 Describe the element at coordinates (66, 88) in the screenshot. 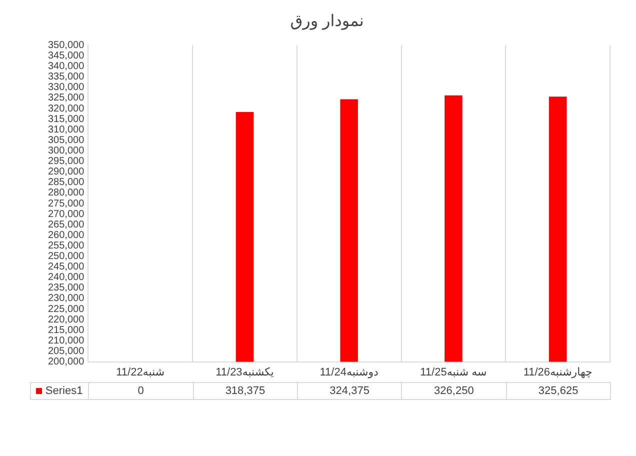

I see `y-tick-label: 330,000` at that location.